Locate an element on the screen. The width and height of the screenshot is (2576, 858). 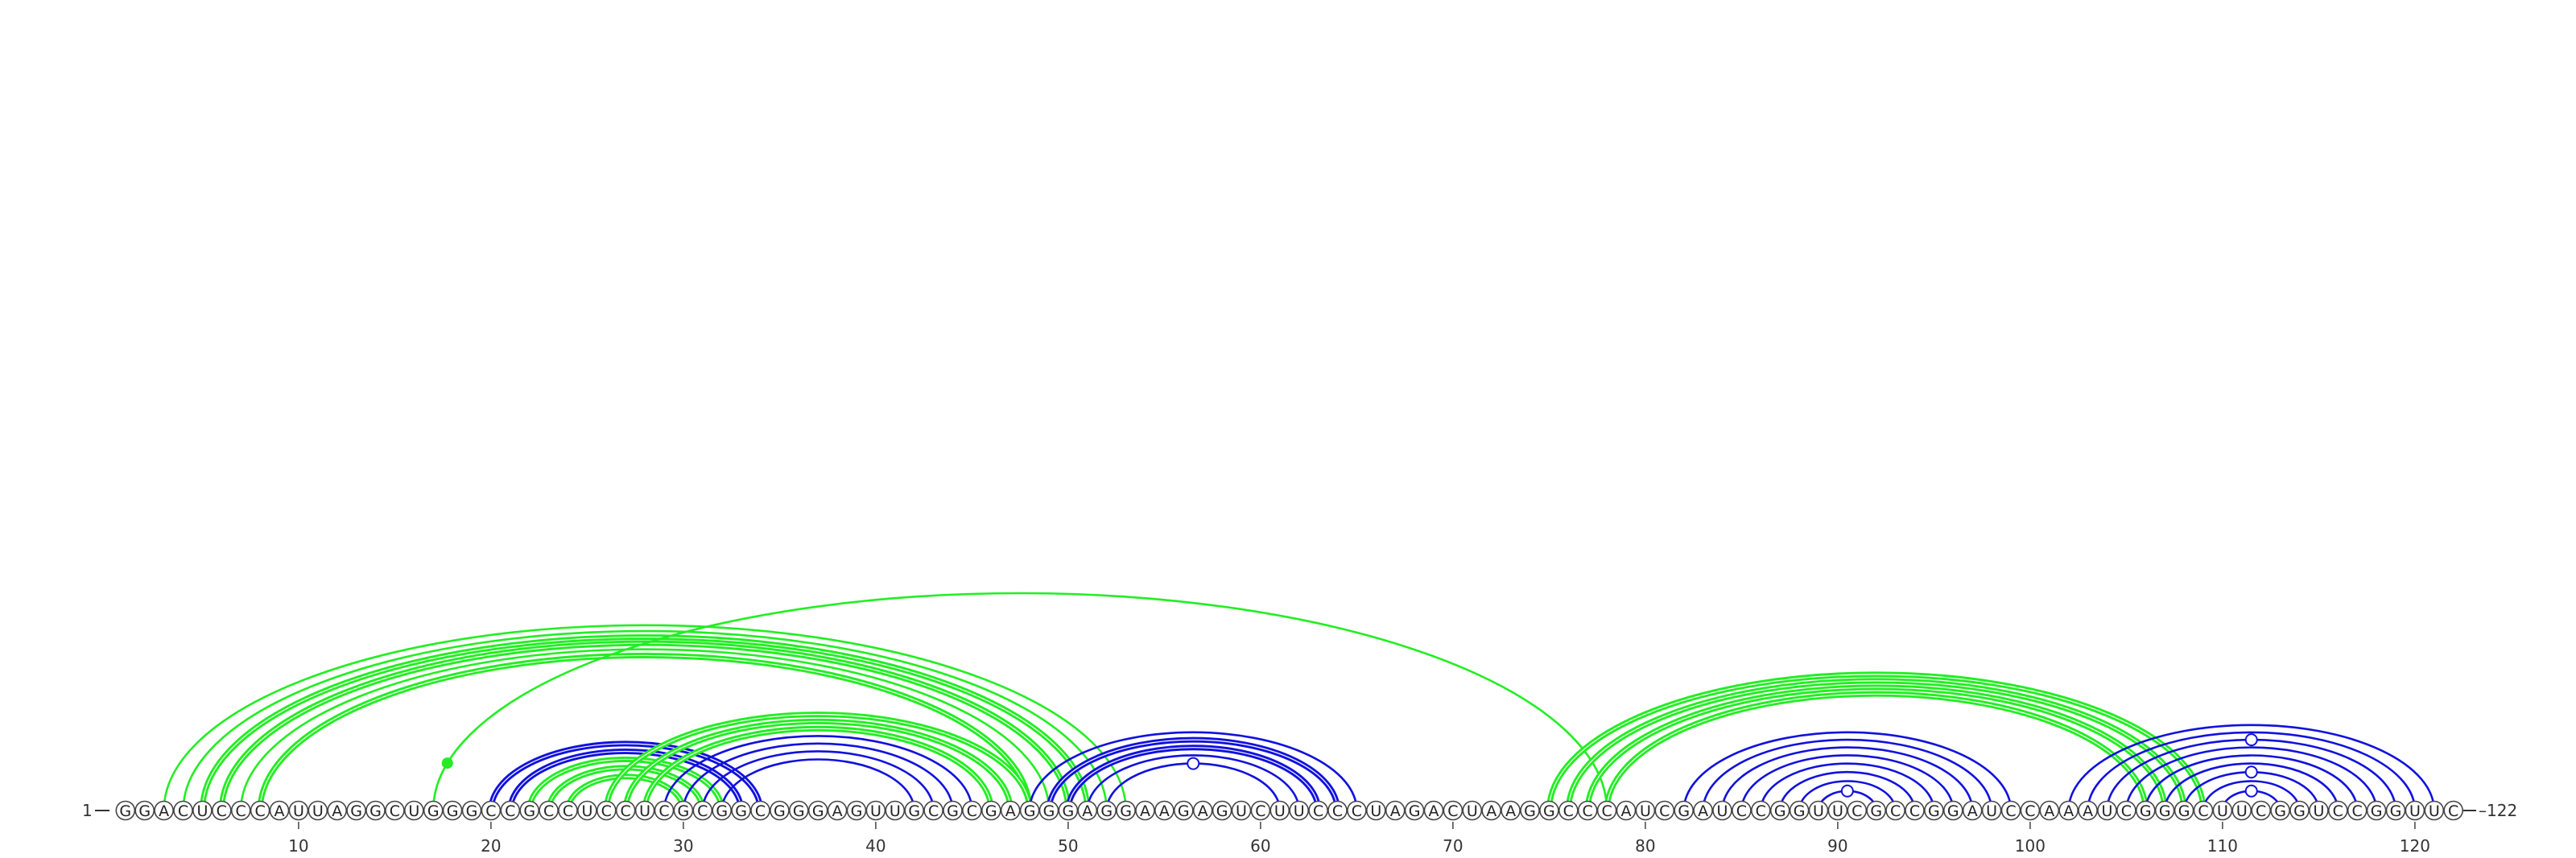
base-pair-arc-inner is located at coordinates (818, 766).